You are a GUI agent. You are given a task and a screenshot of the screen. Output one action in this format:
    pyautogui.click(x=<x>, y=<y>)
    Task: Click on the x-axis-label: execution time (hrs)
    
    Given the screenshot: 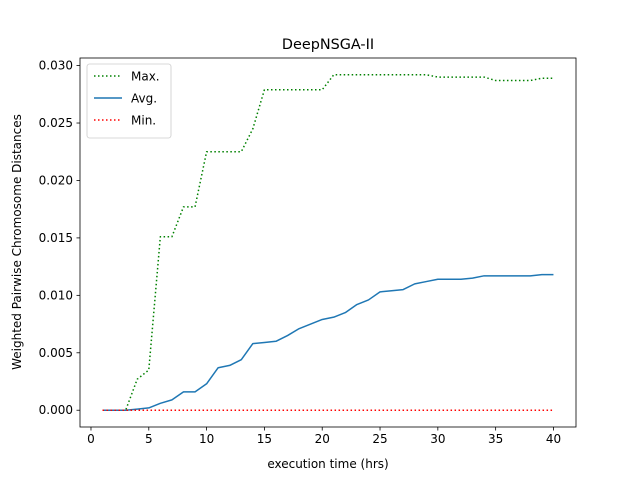 What is the action you would take?
    pyautogui.click(x=327, y=464)
    